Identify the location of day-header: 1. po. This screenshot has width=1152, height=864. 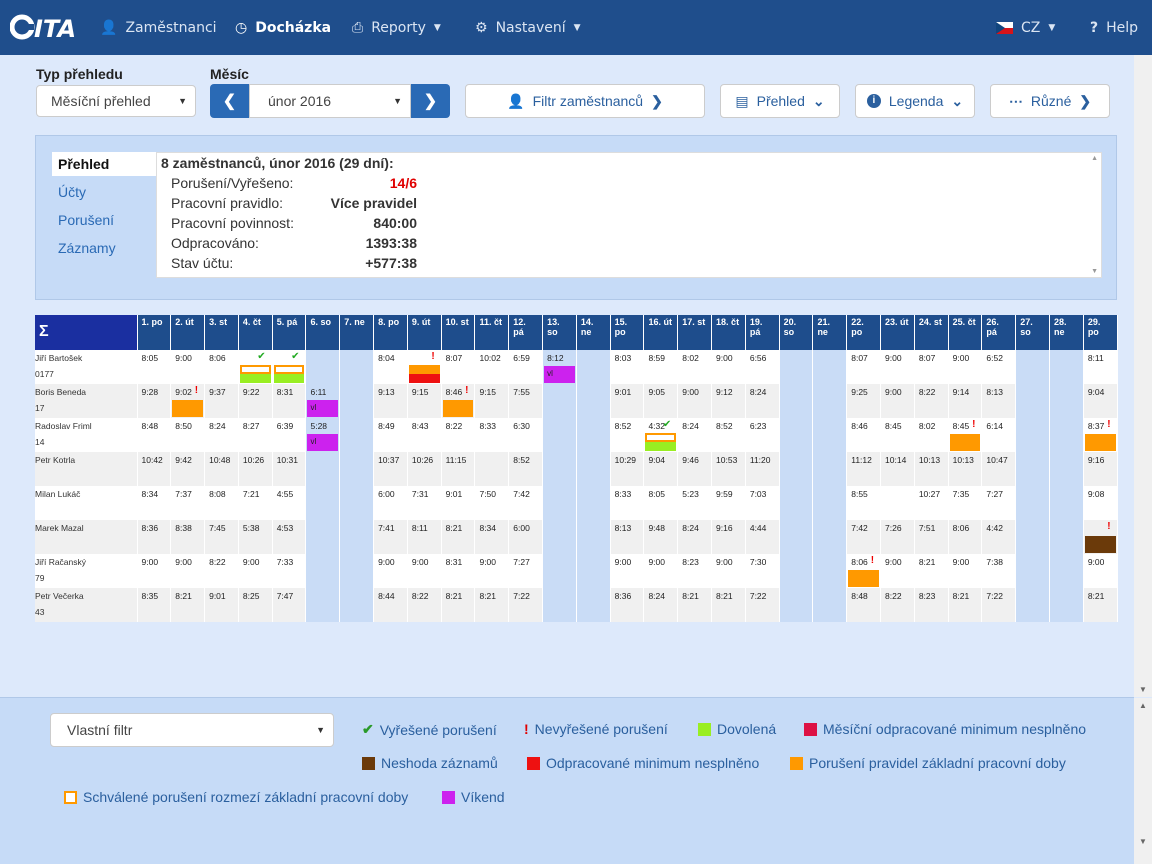
(154, 332).